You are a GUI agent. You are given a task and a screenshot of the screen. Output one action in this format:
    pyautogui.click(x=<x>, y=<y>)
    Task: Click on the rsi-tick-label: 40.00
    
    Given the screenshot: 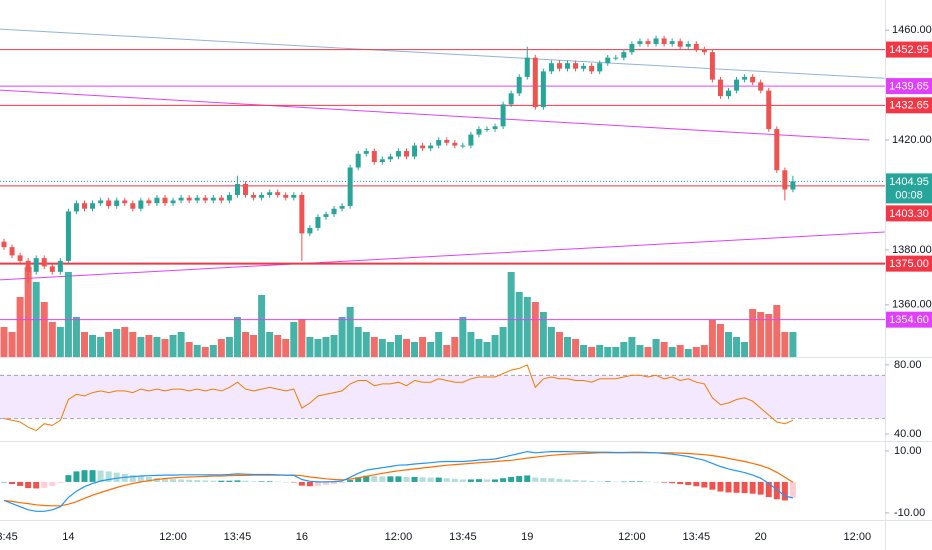 What is the action you would take?
    pyautogui.click(x=908, y=434)
    